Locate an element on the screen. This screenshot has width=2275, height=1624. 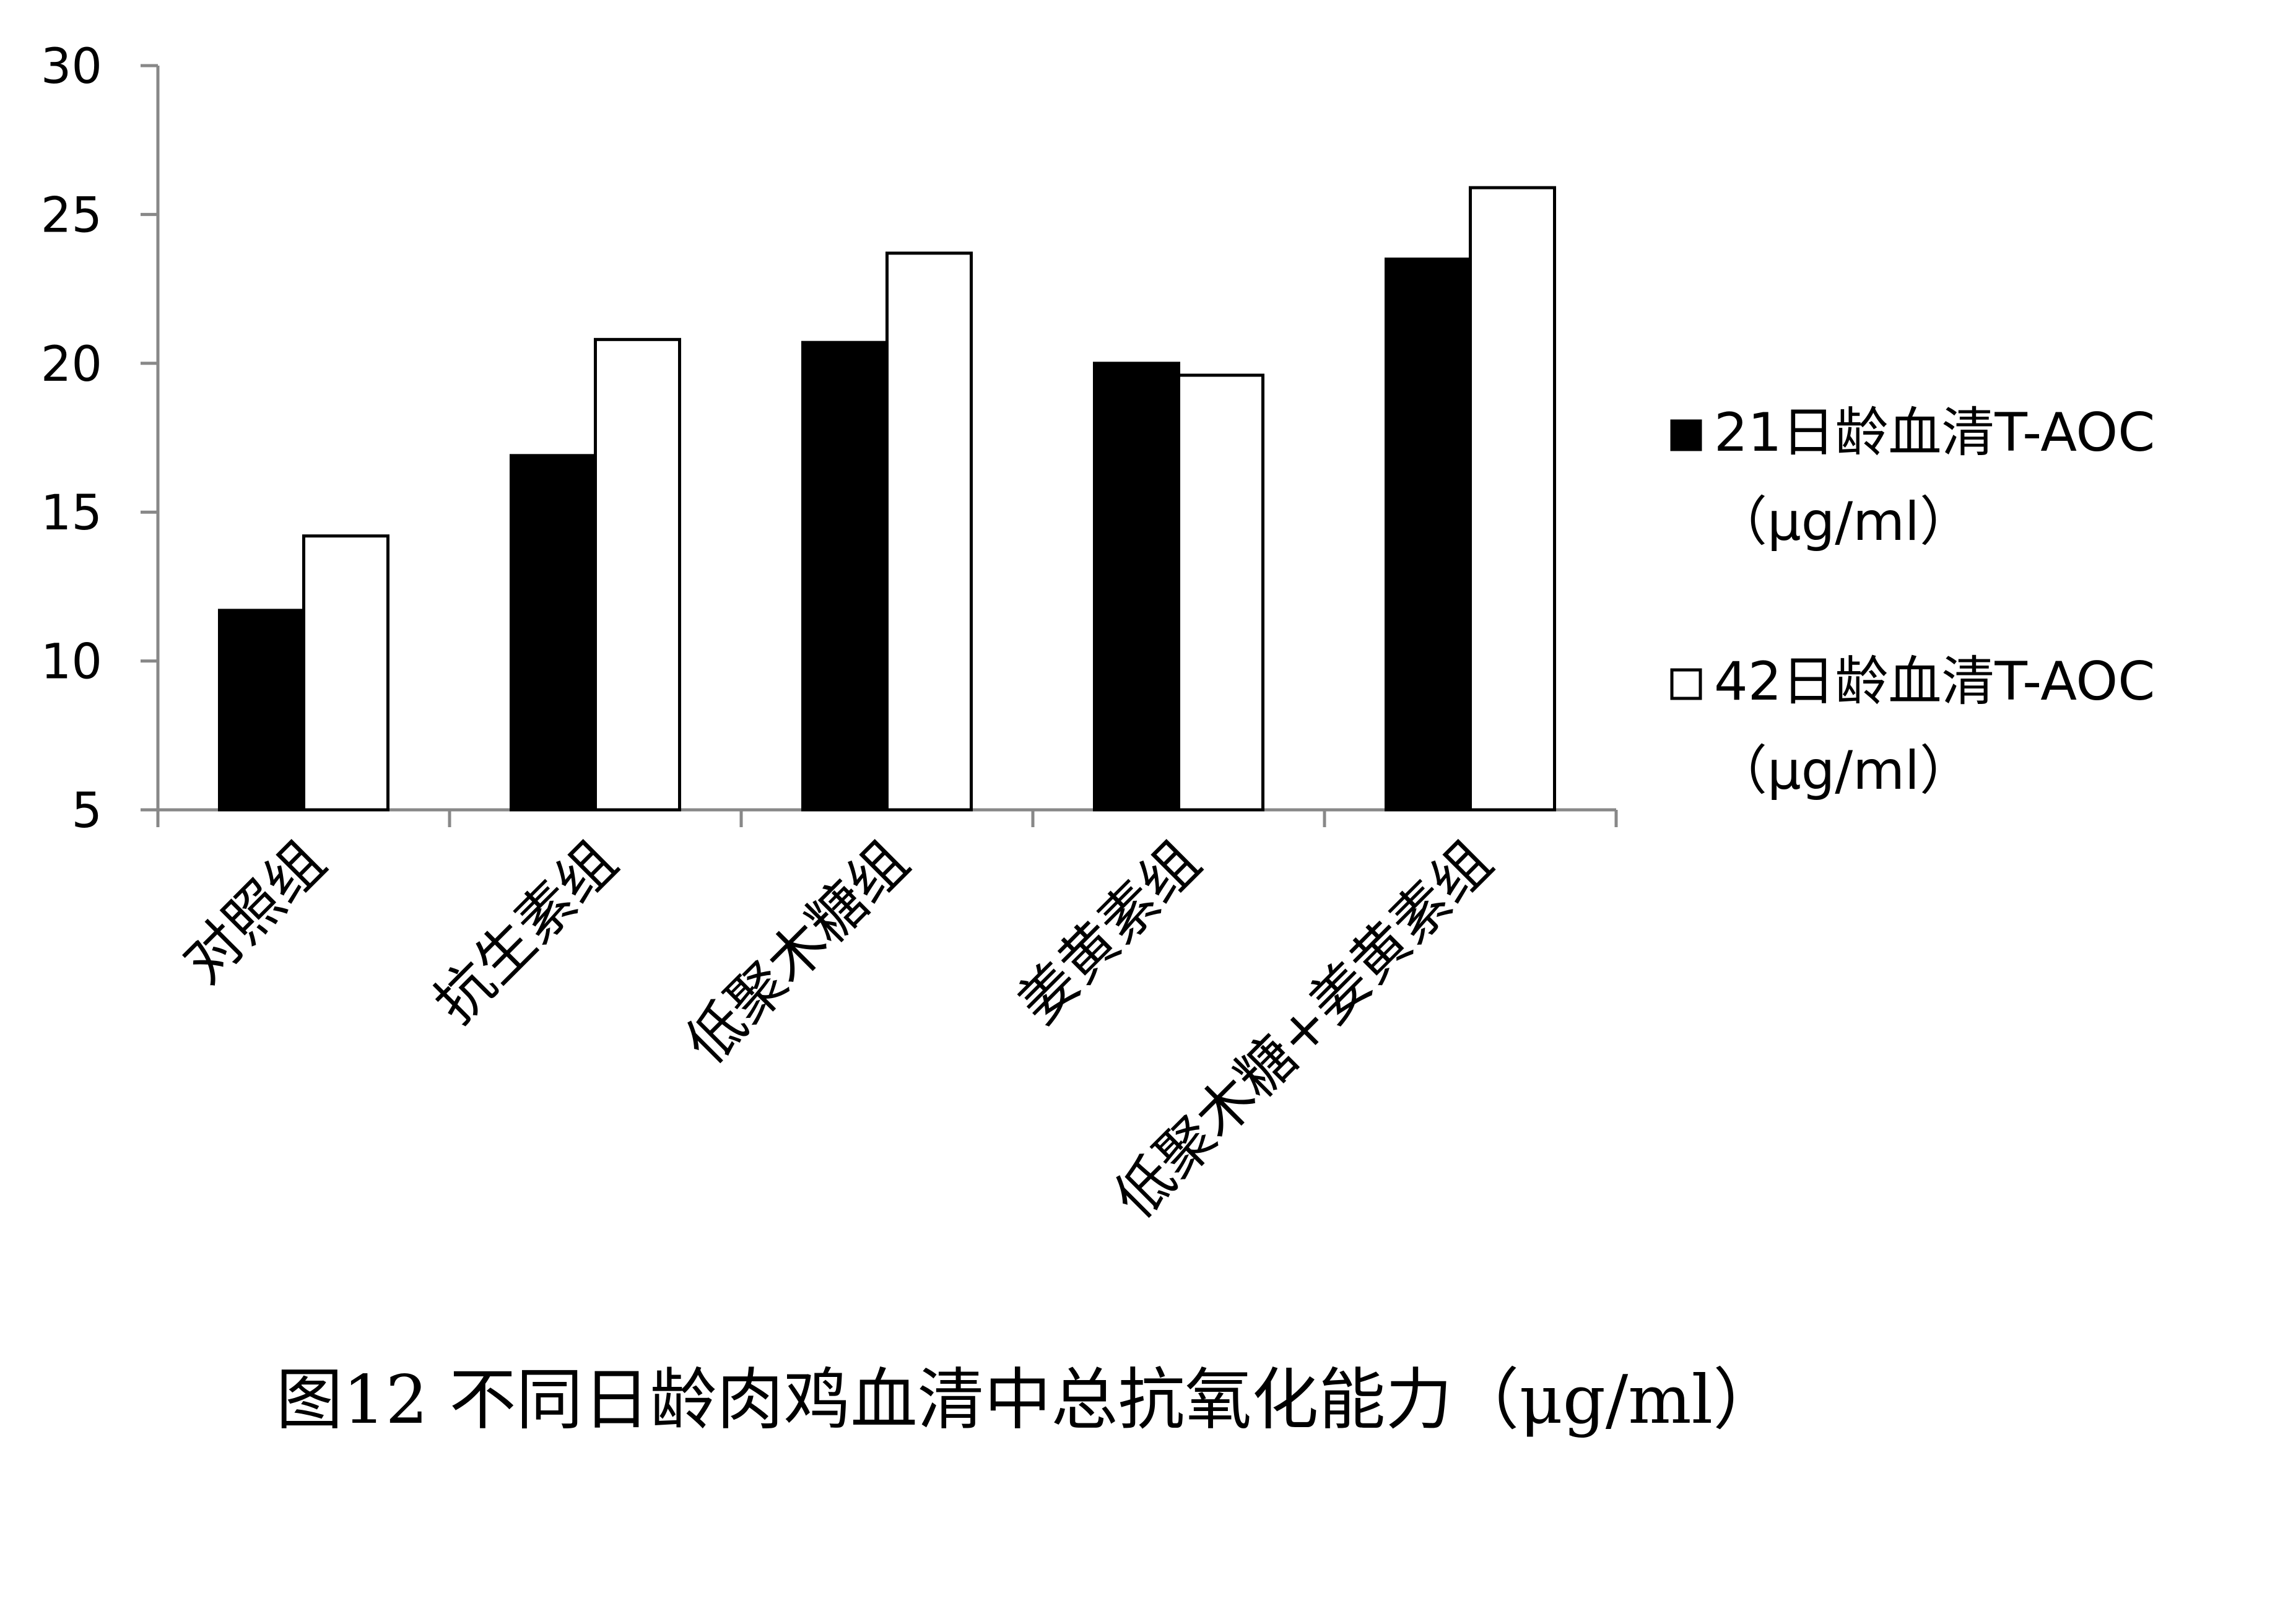
x-category-label: 抗生素组 is located at coordinates (526, 932).